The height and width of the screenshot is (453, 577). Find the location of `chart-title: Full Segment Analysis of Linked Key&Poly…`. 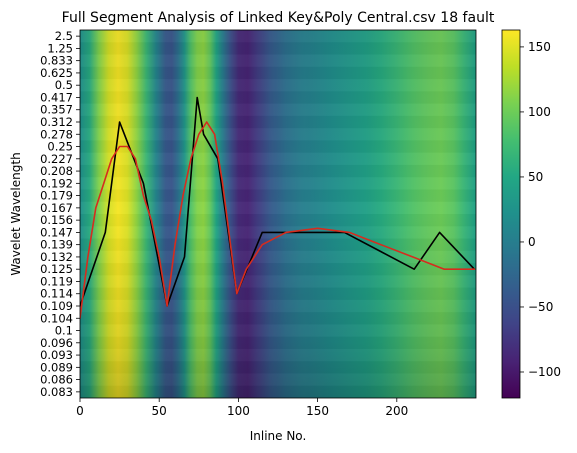

chart-title: Full Segment Analysis of Linked Key&Poly… is located at coordinates (278, 18).